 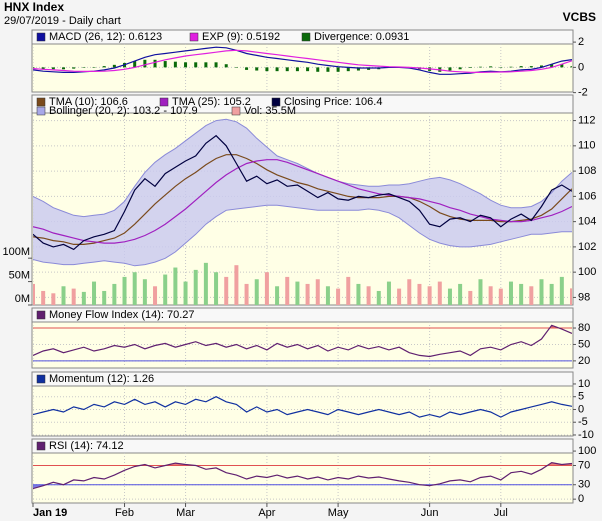 What do you see at coordinates (587, 451) in the screenshot?
I see `y-tick-label: 100` at bounding box center [587, 451].